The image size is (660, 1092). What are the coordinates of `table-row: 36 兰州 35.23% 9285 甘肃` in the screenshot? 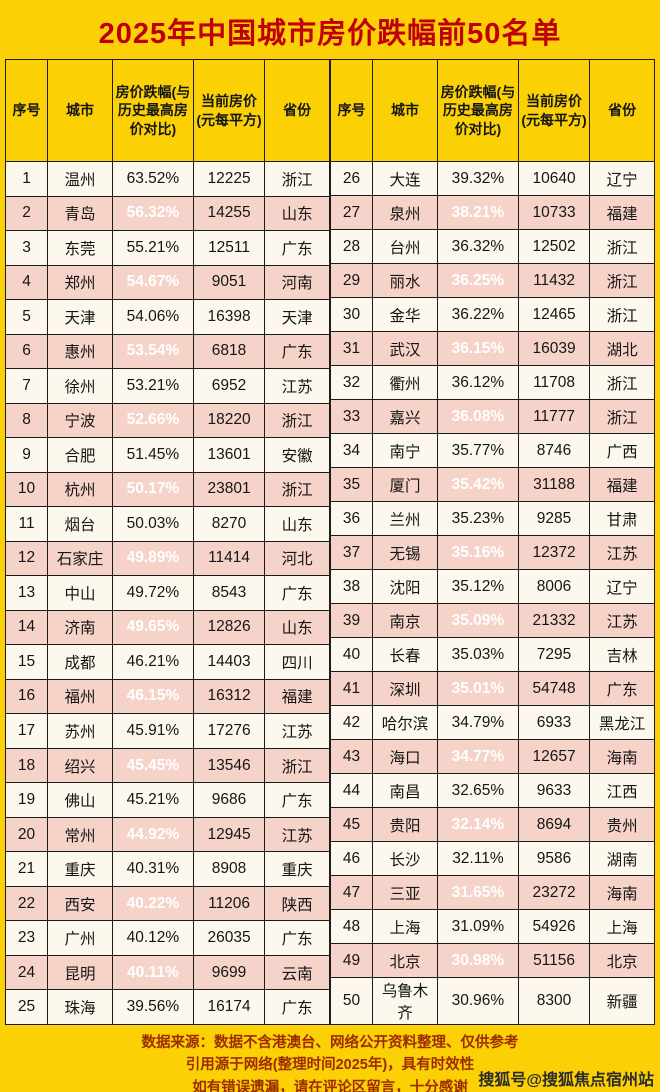 It's located at (492, 518).